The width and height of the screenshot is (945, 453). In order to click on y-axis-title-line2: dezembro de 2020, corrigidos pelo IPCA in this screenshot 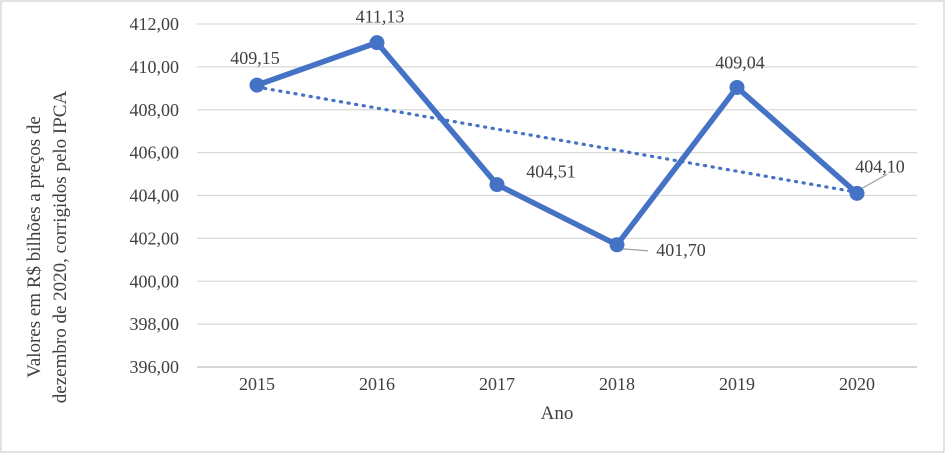, I will do `click(60, 247)`.